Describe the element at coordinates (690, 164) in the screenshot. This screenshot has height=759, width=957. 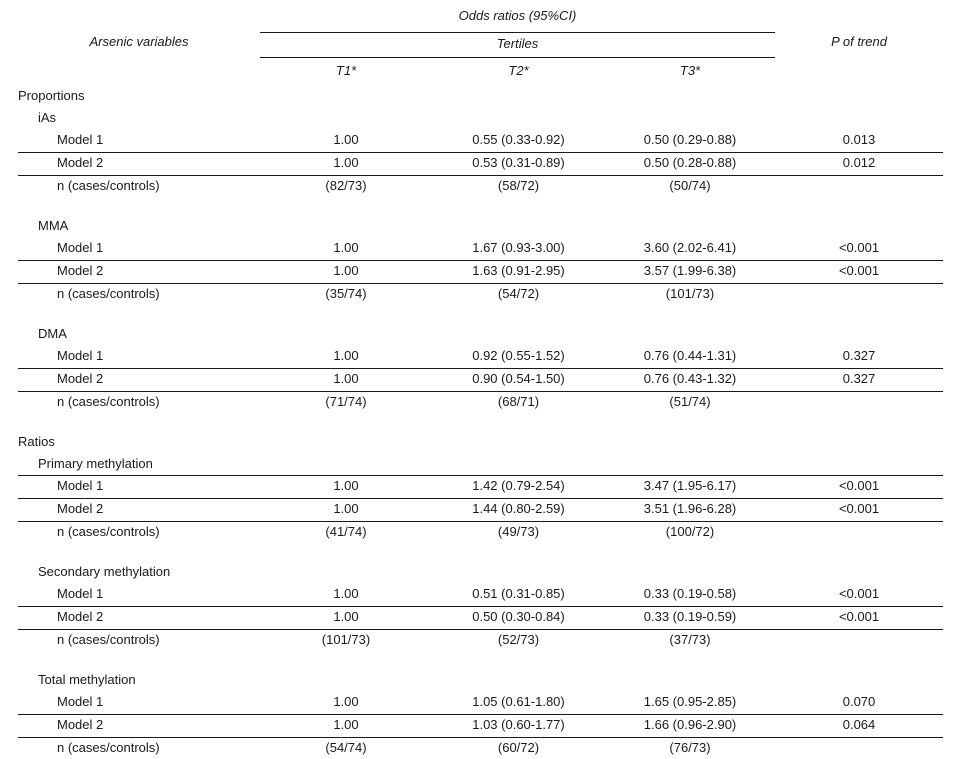
I see `cell-t3: 0.50 (0.28-0.88)` at that location.